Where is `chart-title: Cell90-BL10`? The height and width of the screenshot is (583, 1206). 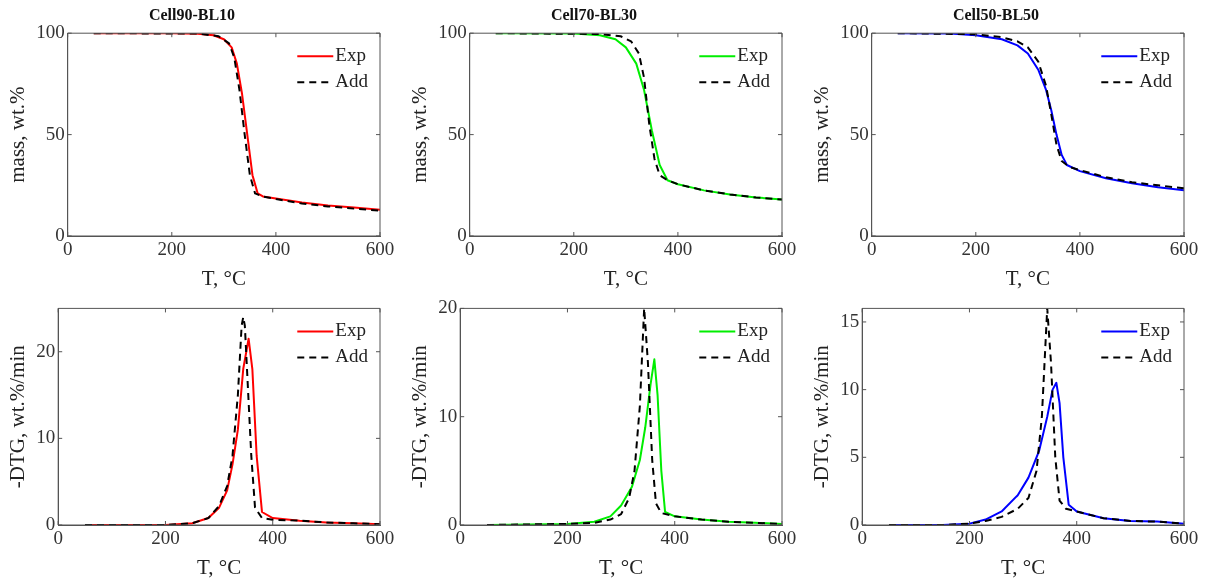 chart-title: Cell90-BL10 is located at coordinates (192, 14).